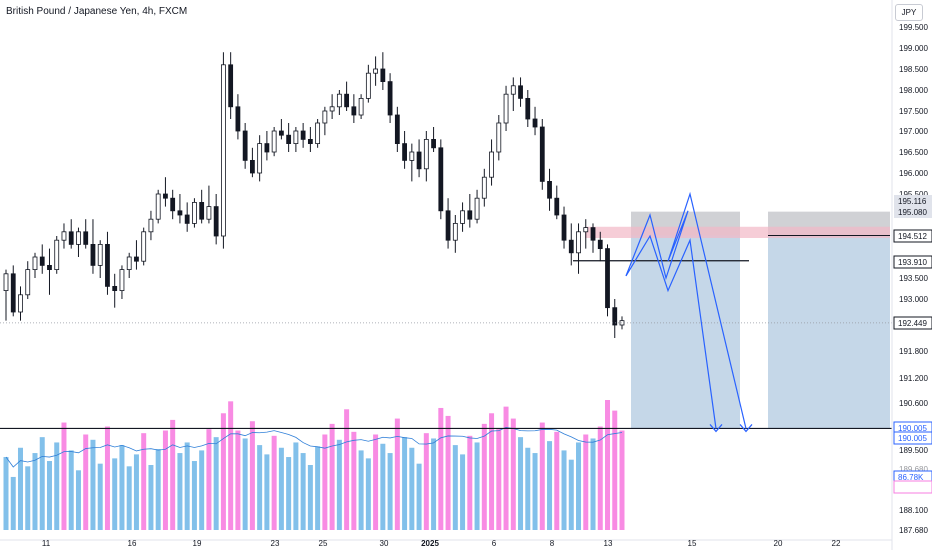  I want to click on currency-button: JPY, so click(909, 12).